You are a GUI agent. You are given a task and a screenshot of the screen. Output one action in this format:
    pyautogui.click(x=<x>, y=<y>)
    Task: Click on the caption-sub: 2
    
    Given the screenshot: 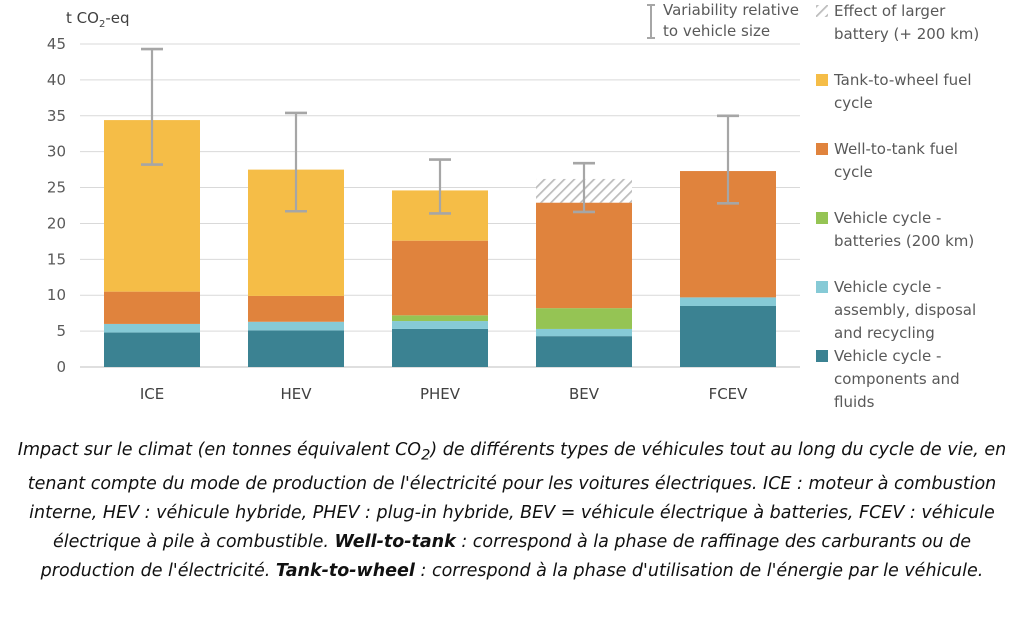 What is the action you would take?
    pyautogui.click(x=426, y=455)
    